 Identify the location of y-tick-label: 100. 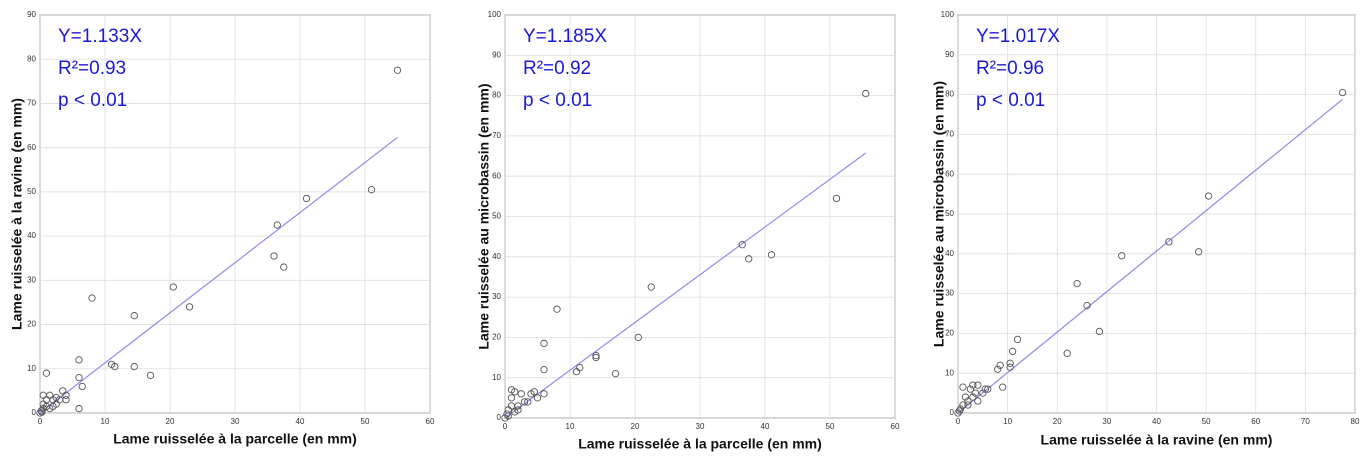
(495, 14).